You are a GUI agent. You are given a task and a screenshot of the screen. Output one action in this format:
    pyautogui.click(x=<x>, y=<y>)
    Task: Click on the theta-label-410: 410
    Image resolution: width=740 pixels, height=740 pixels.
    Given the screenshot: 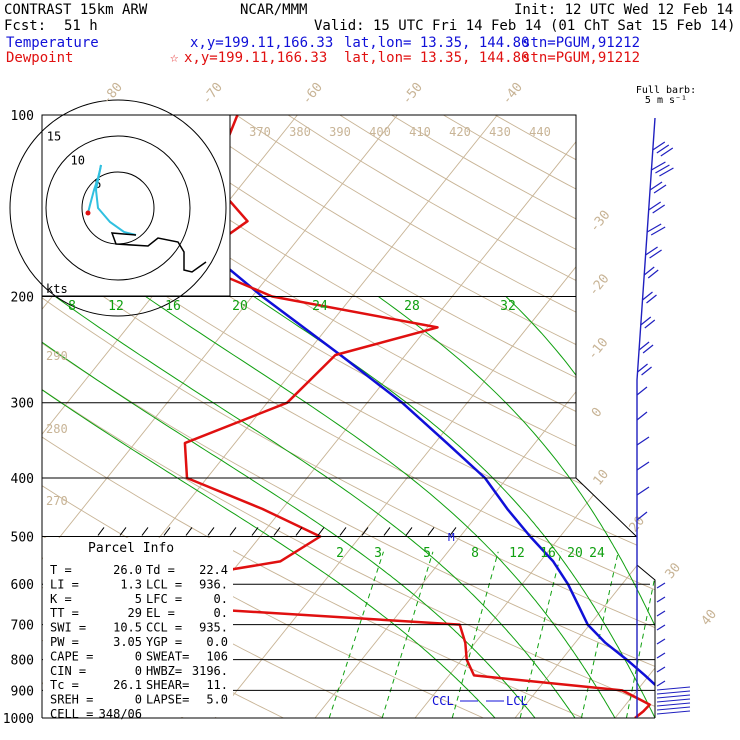 What is the action you would take?
    pyautogui.click(x=420, y=132)
    